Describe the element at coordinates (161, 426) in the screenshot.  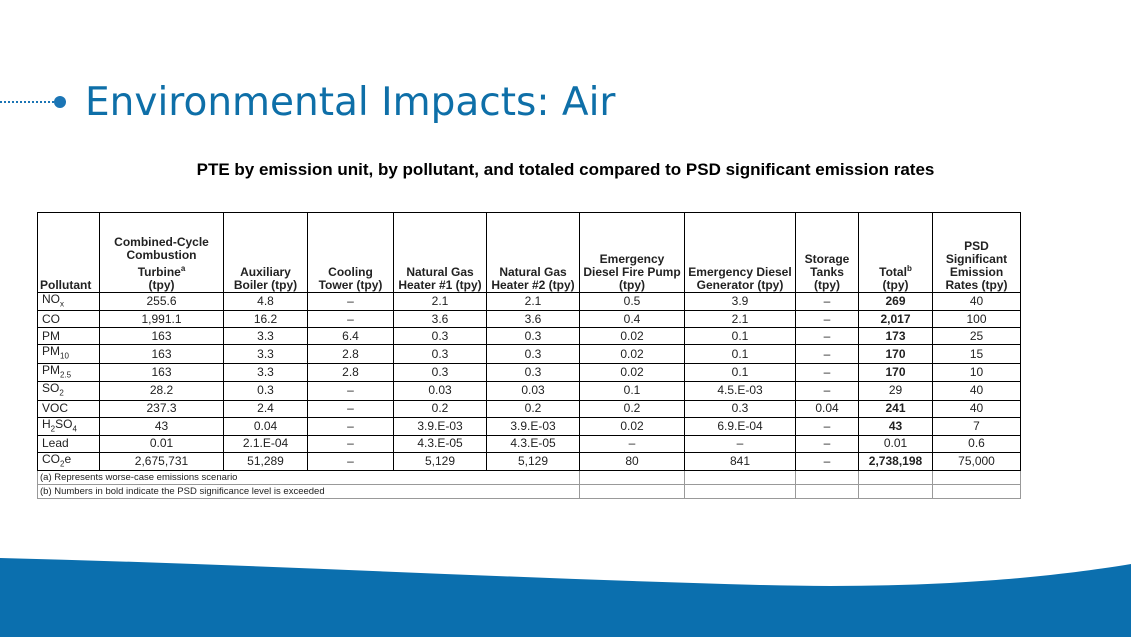
I see `value-cell: 43` at that location.